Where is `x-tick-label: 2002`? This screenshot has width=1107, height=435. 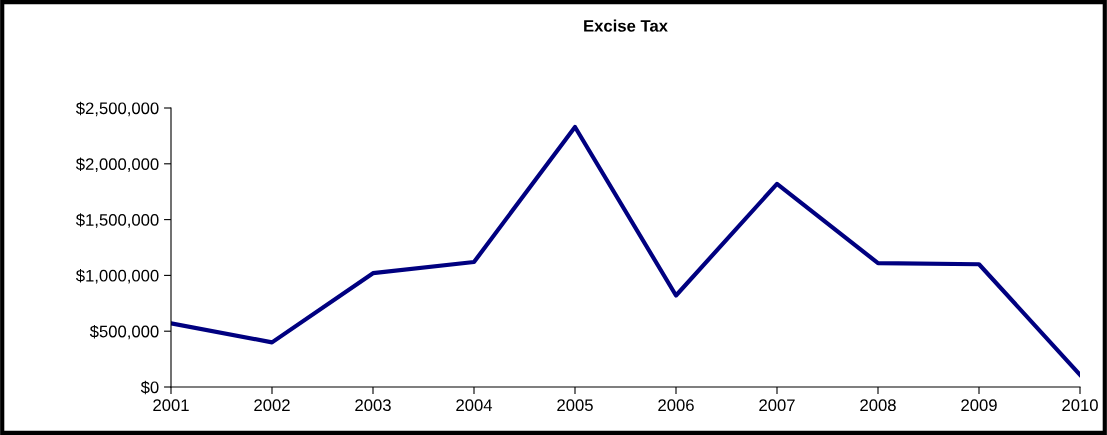
x-tick-label: 2002 is located at coordinates (272, 405).